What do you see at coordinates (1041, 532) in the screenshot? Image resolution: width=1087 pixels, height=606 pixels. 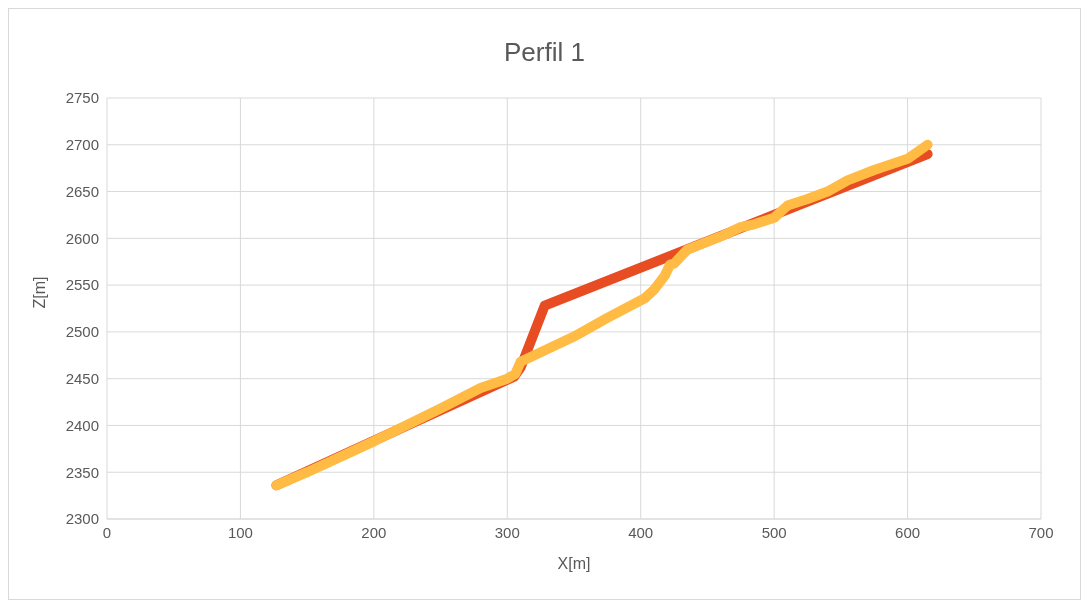 I see `x-tick-label: 700` at bounding box center [1041, 532].